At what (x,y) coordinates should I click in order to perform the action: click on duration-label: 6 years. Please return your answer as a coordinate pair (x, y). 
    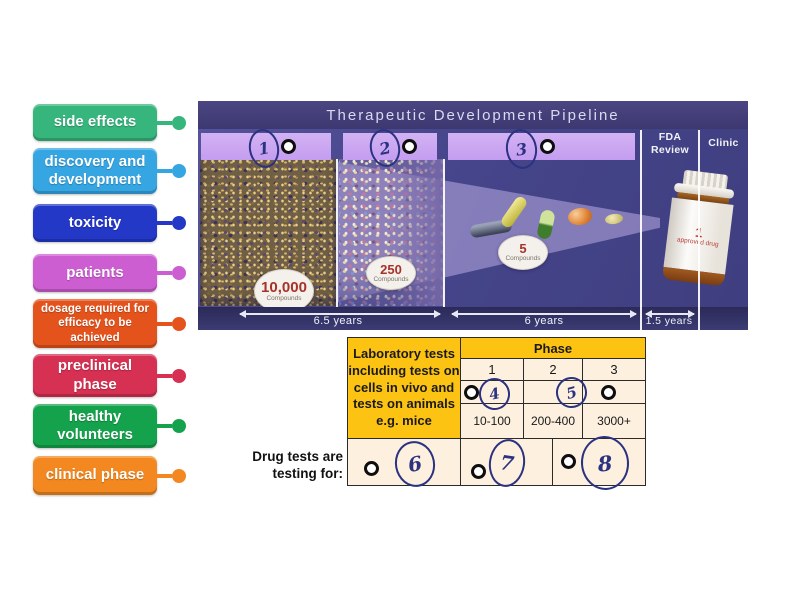
    Looking at the image, I should click on (544, 321).